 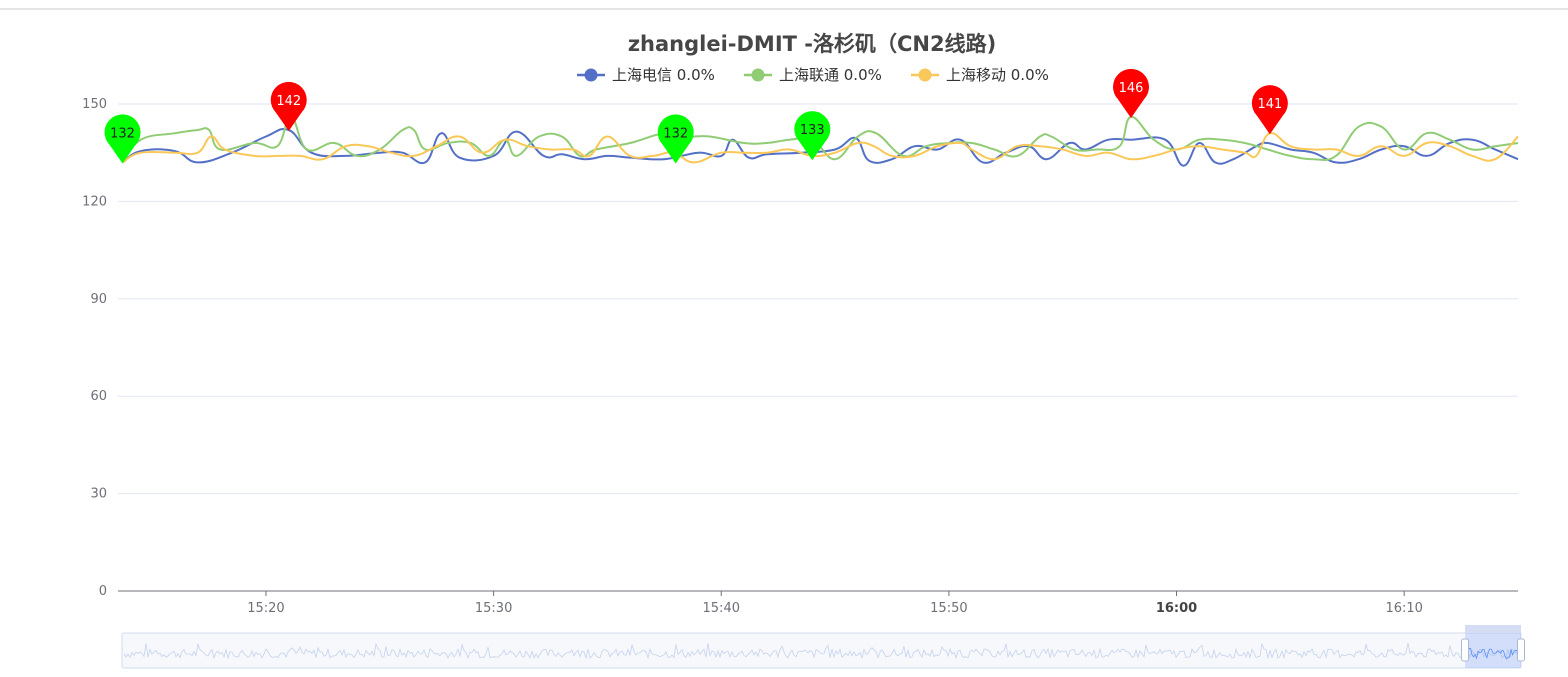 What do you see at coordinates (103, 591) in the screenshot?
I see `y-tick-label: 0` at bounding box center [103, 591].